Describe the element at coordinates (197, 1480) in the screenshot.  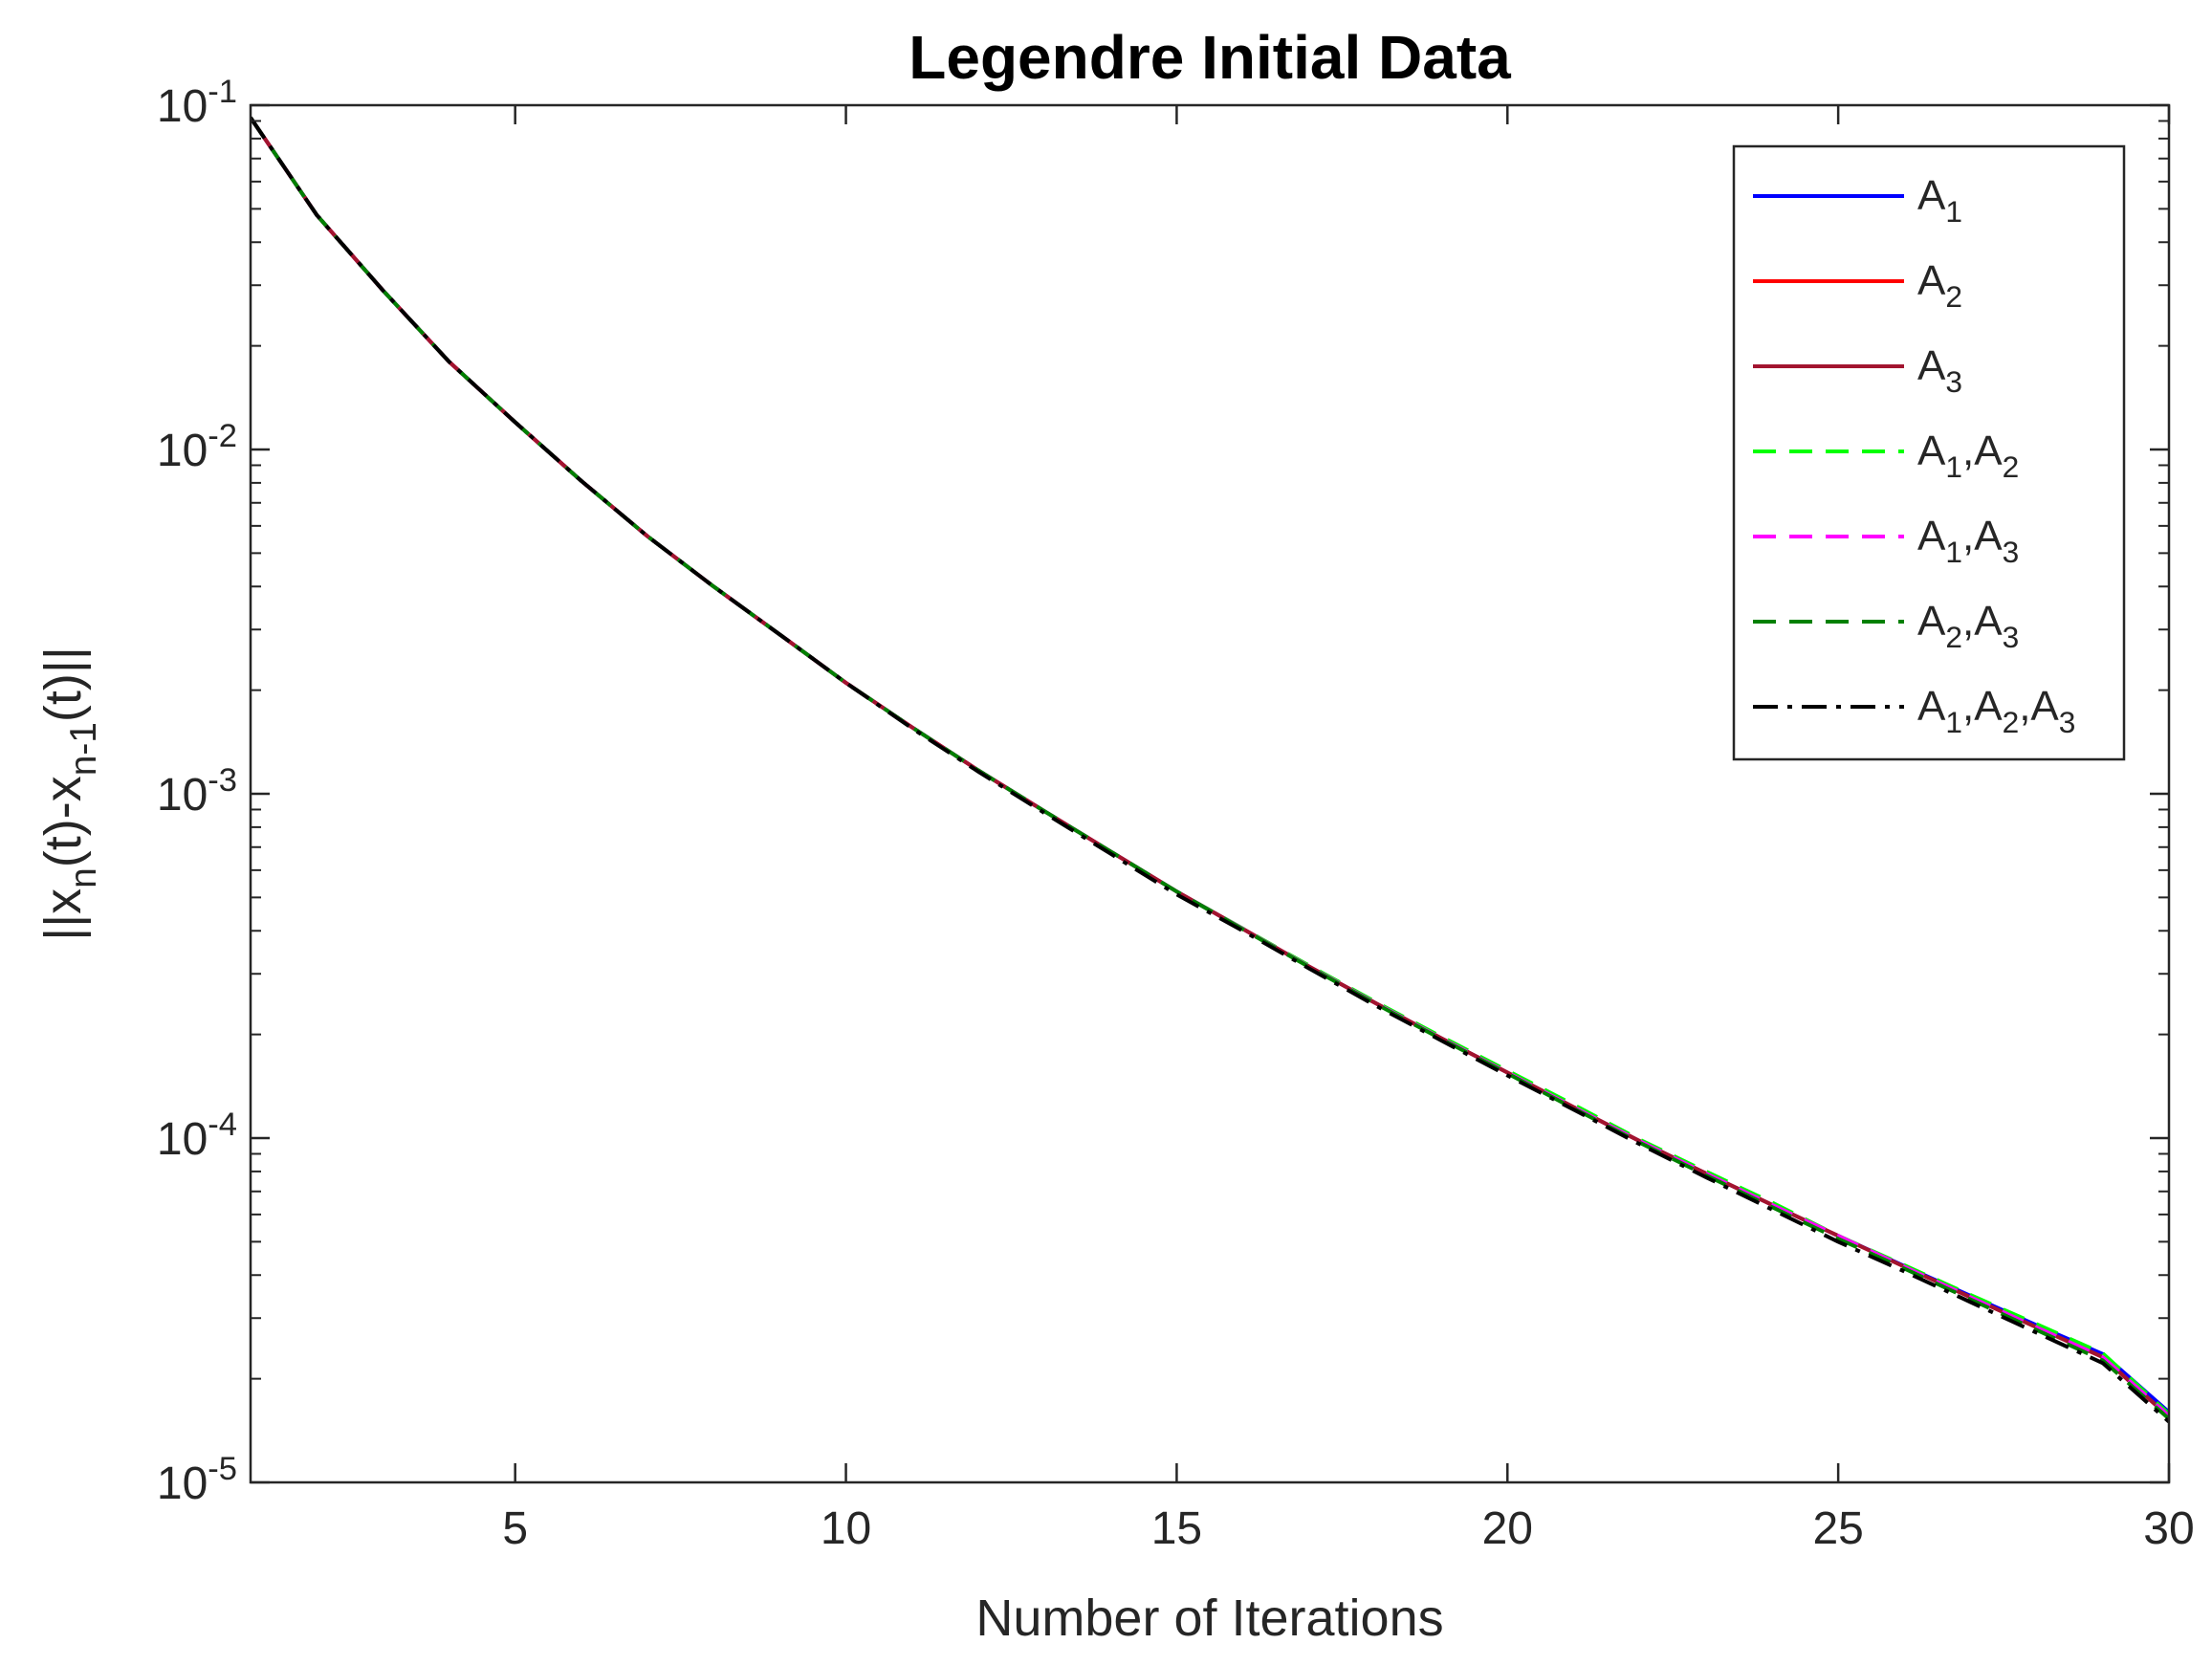
I see `y-tick-label: 10⁻⁵` at that location.